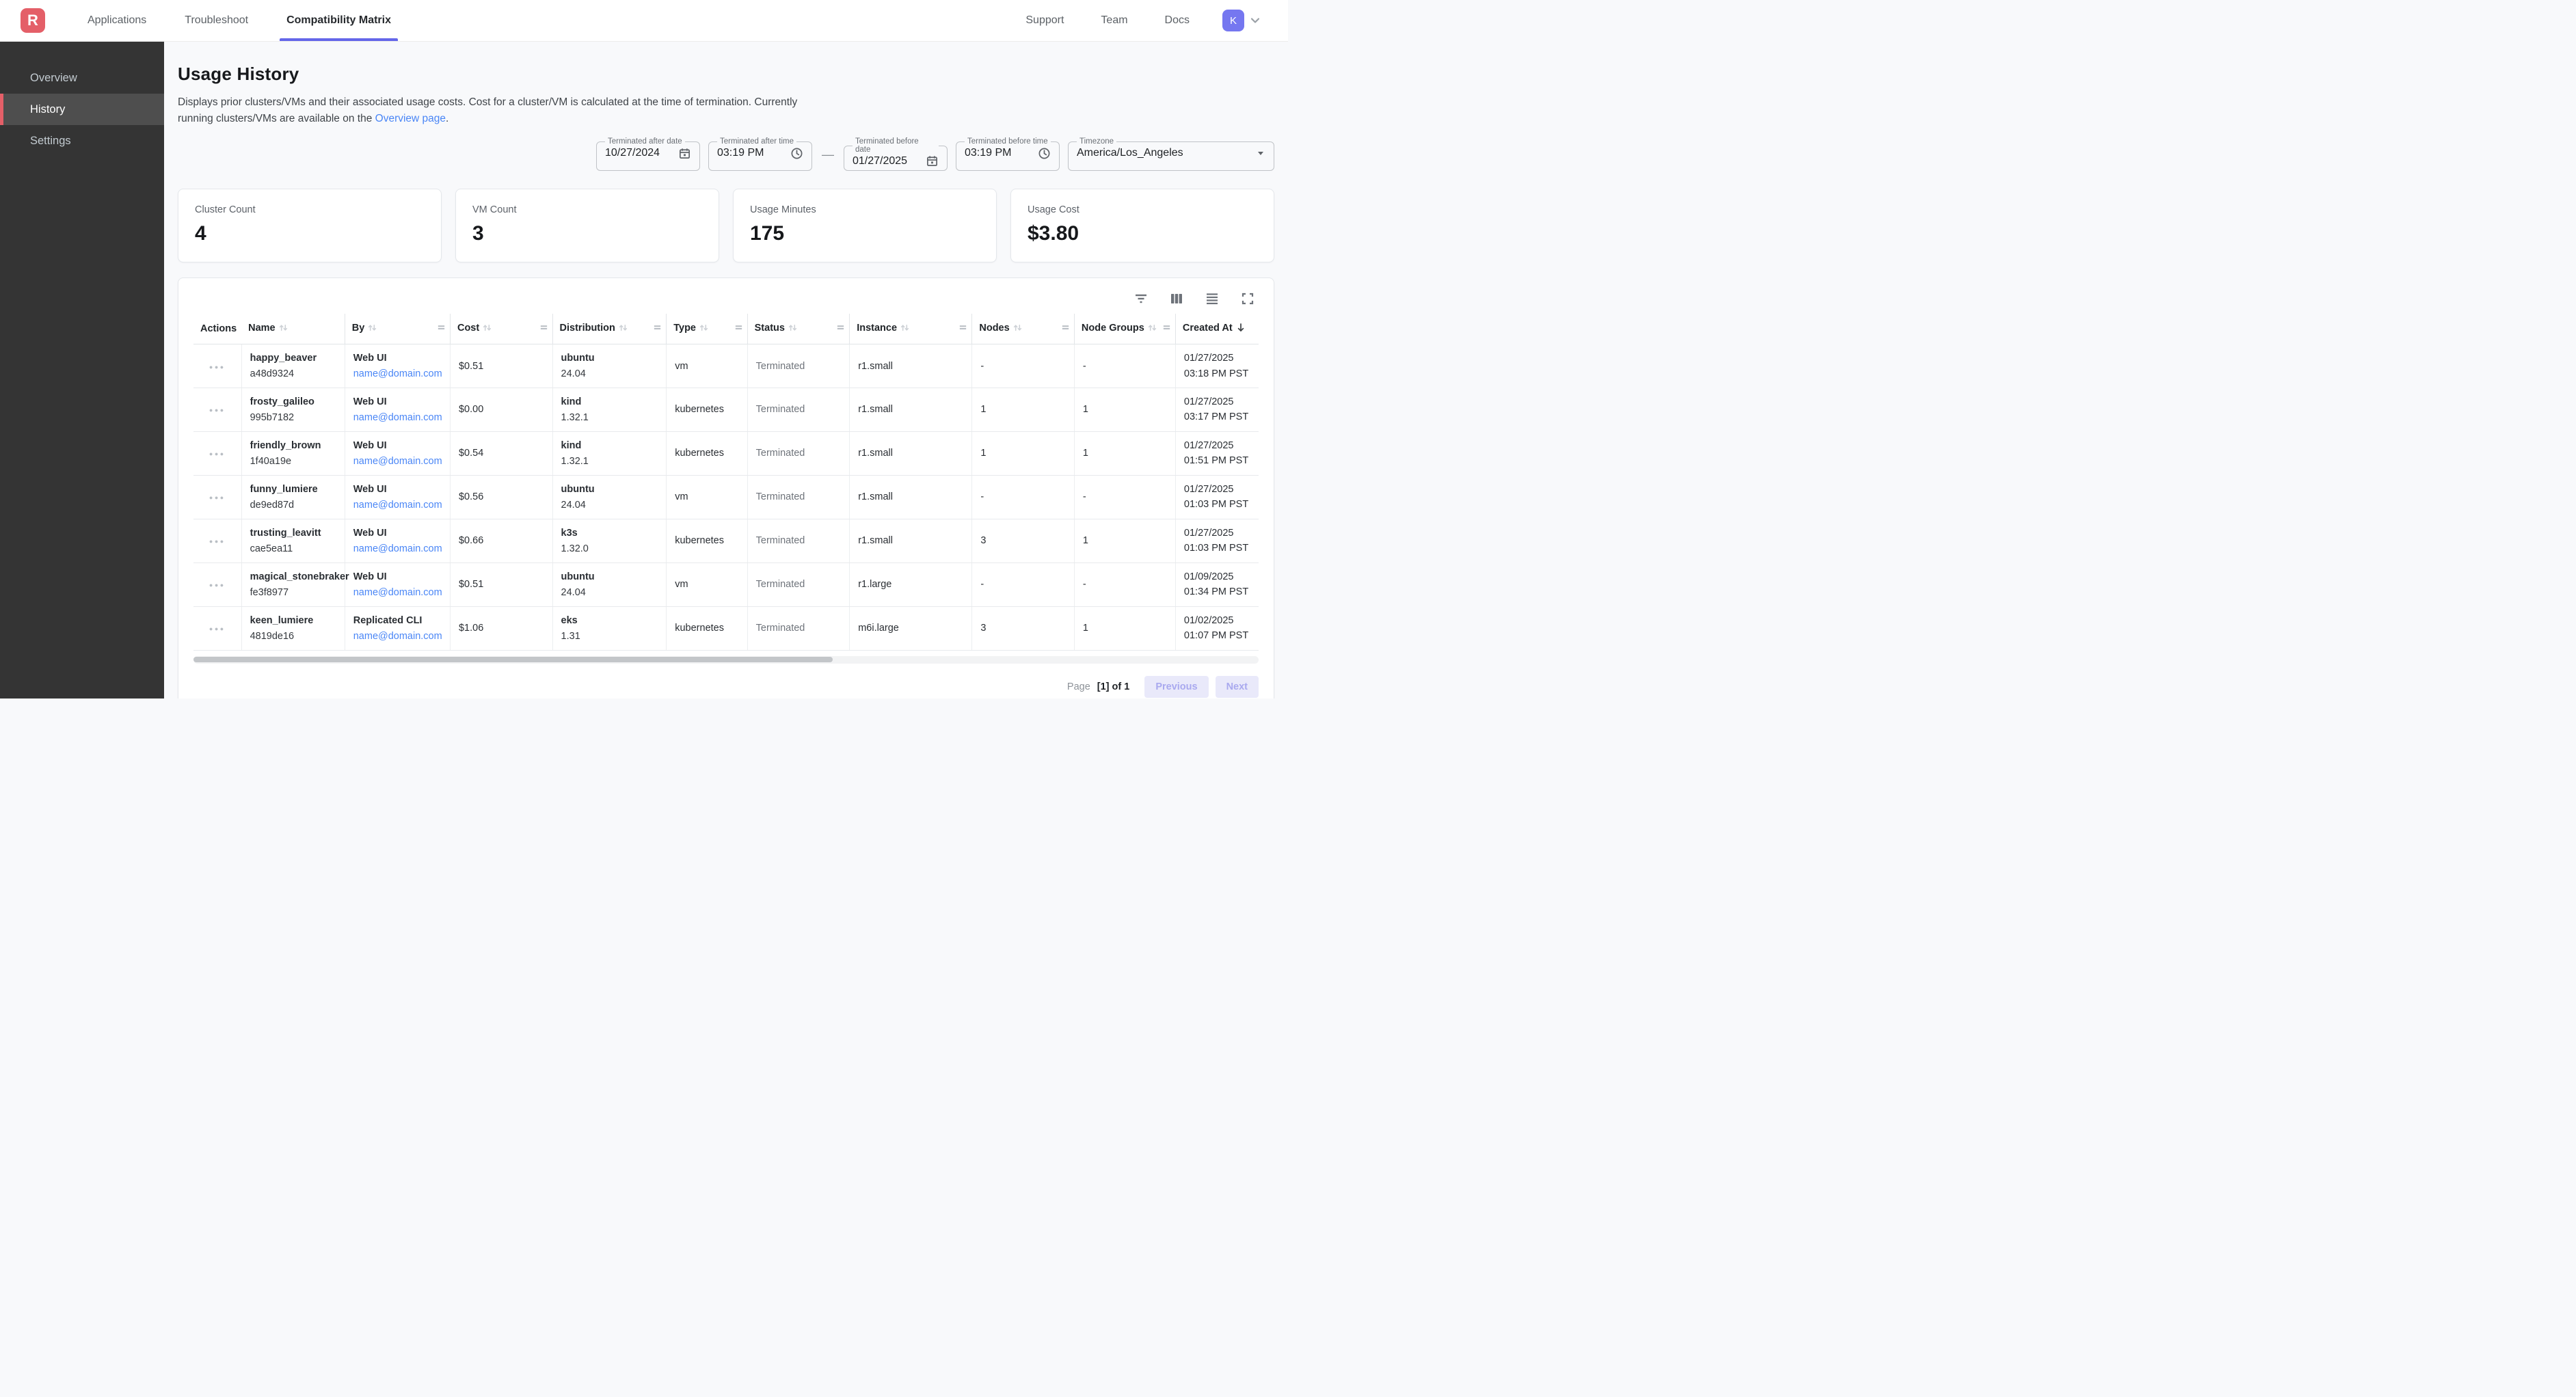 The image size is (2576, 1397). Describe the element at coordinates (293, 329) in the screenshot. I see `column-header-name: Name` at that location.